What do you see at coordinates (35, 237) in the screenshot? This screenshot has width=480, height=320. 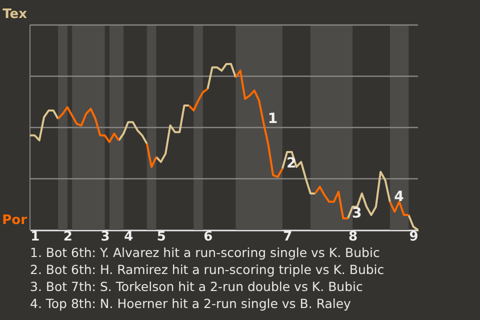 I see `x-tick-label: 1` at bounding box center [35, 237].